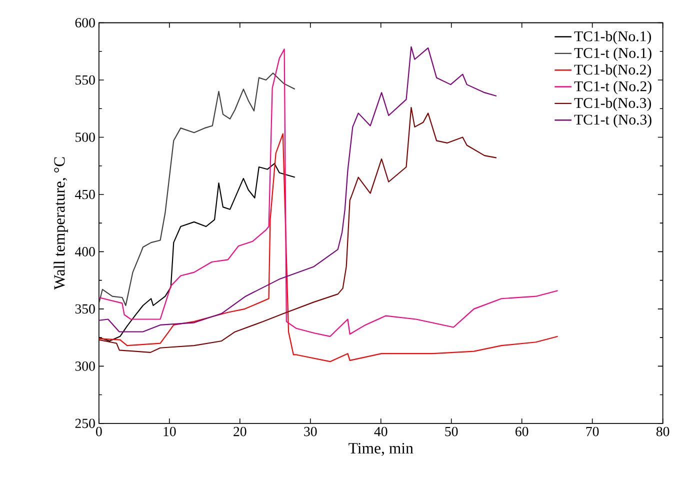 The height and width of the screenshot is (493, 673). I want to click on x-tick-label: 0, so click(99, 431).